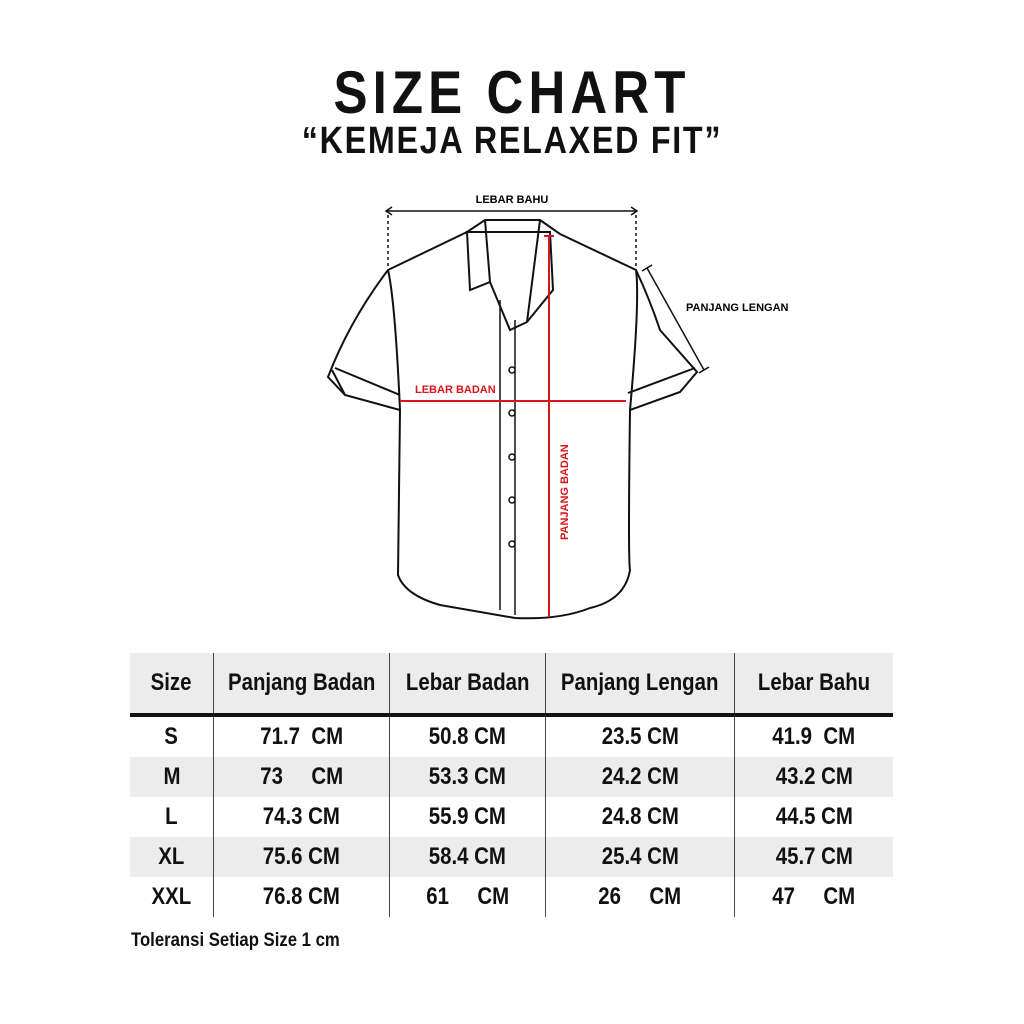  What do you see at coordinates (512, 141) in the screenshot?
I see `page-subtitle: “KEMEJA RELAXED FIT”` at bounding box center [512, 141].